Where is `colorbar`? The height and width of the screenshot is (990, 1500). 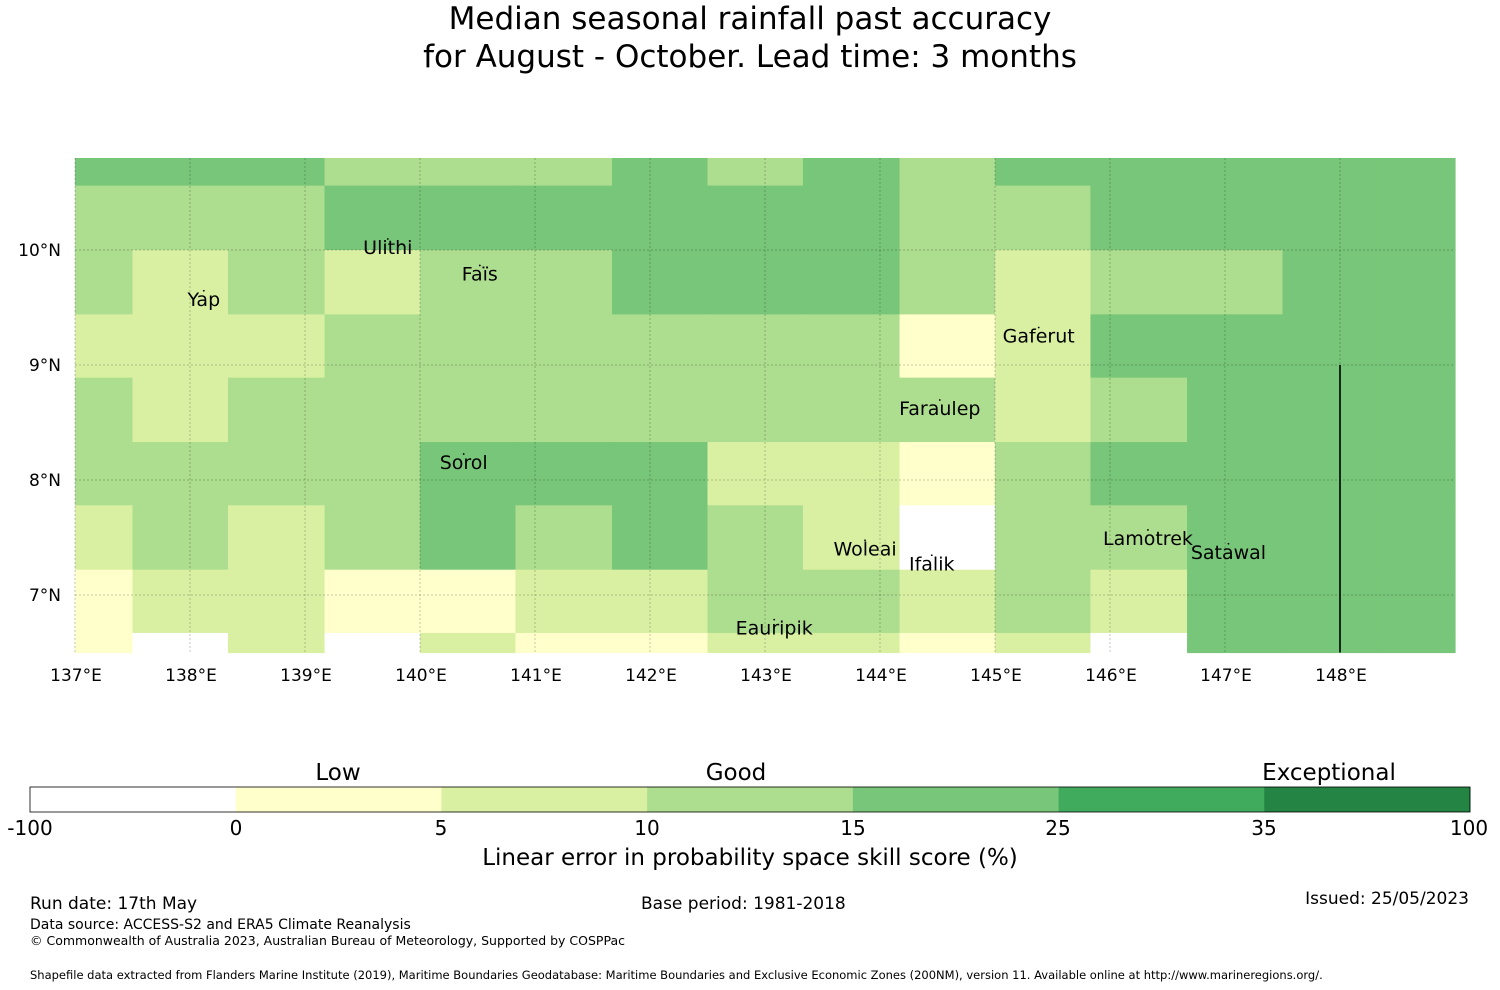 colorbar is located at coordinates (750, 799).